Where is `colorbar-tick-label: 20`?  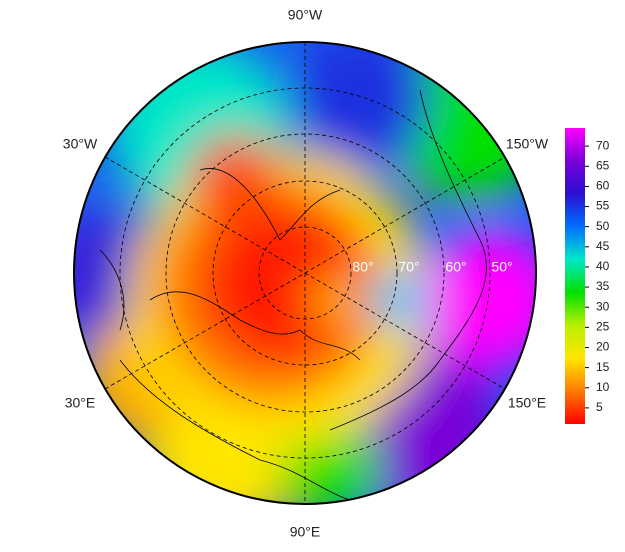 colorbar-tick-label: 20 is located at coordinates (603, 347).